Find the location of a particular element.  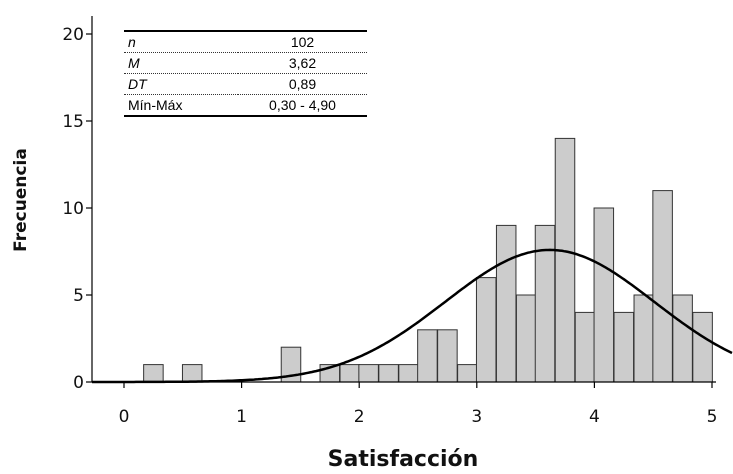

y-axis-ticks: 0 5 10 15 20 is located at coordinates (77, 209).